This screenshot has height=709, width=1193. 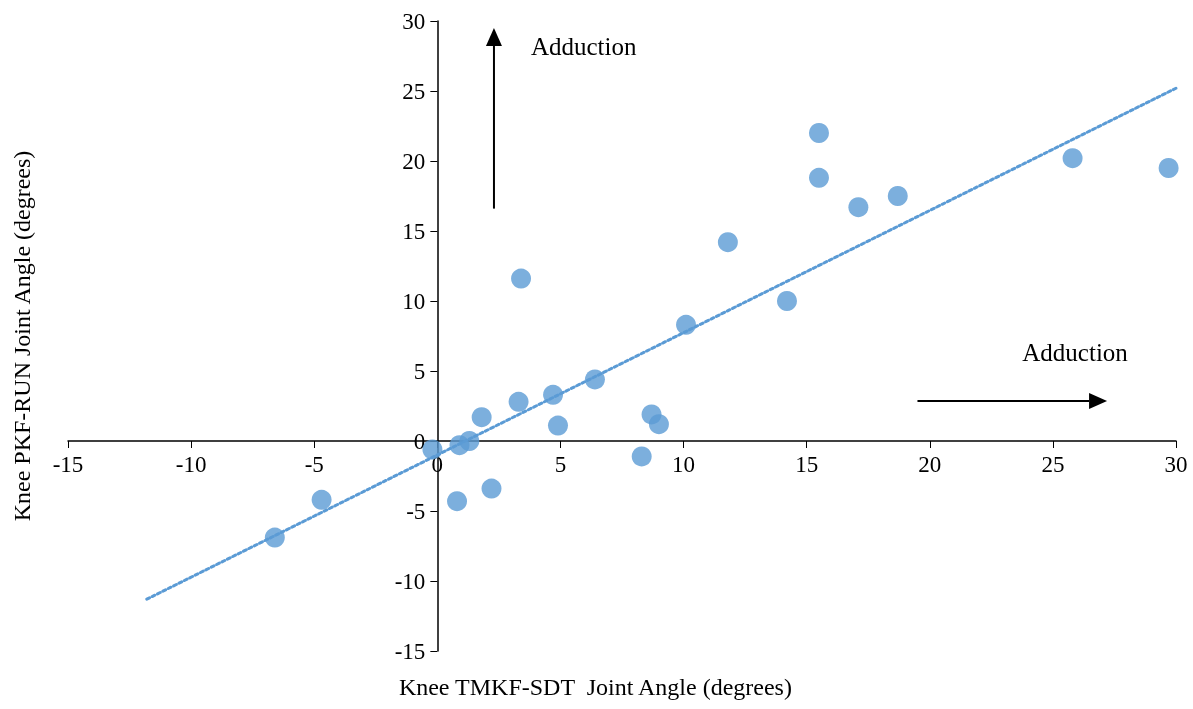 What do you see at coordinates (414, 91) in the screenshot?
I see `y-tick-label: 25` at bounding box center [414, 91].